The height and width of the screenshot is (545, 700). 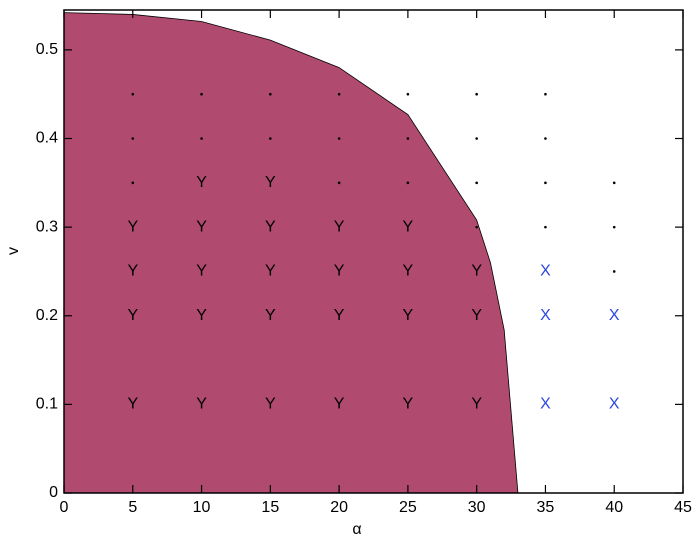 I want to click on x-tick-label: 5, so click(x=132, y=507).